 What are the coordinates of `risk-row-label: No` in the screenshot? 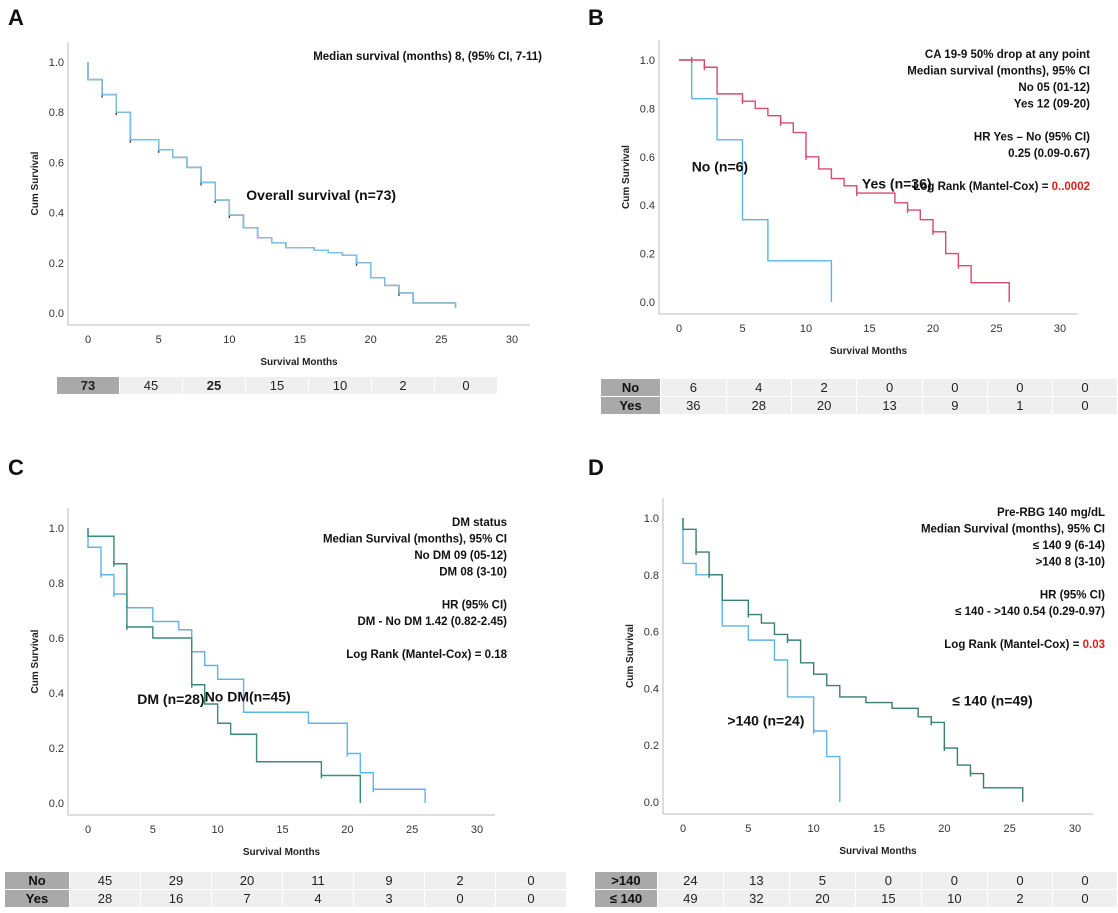 It's located at (631, 387).